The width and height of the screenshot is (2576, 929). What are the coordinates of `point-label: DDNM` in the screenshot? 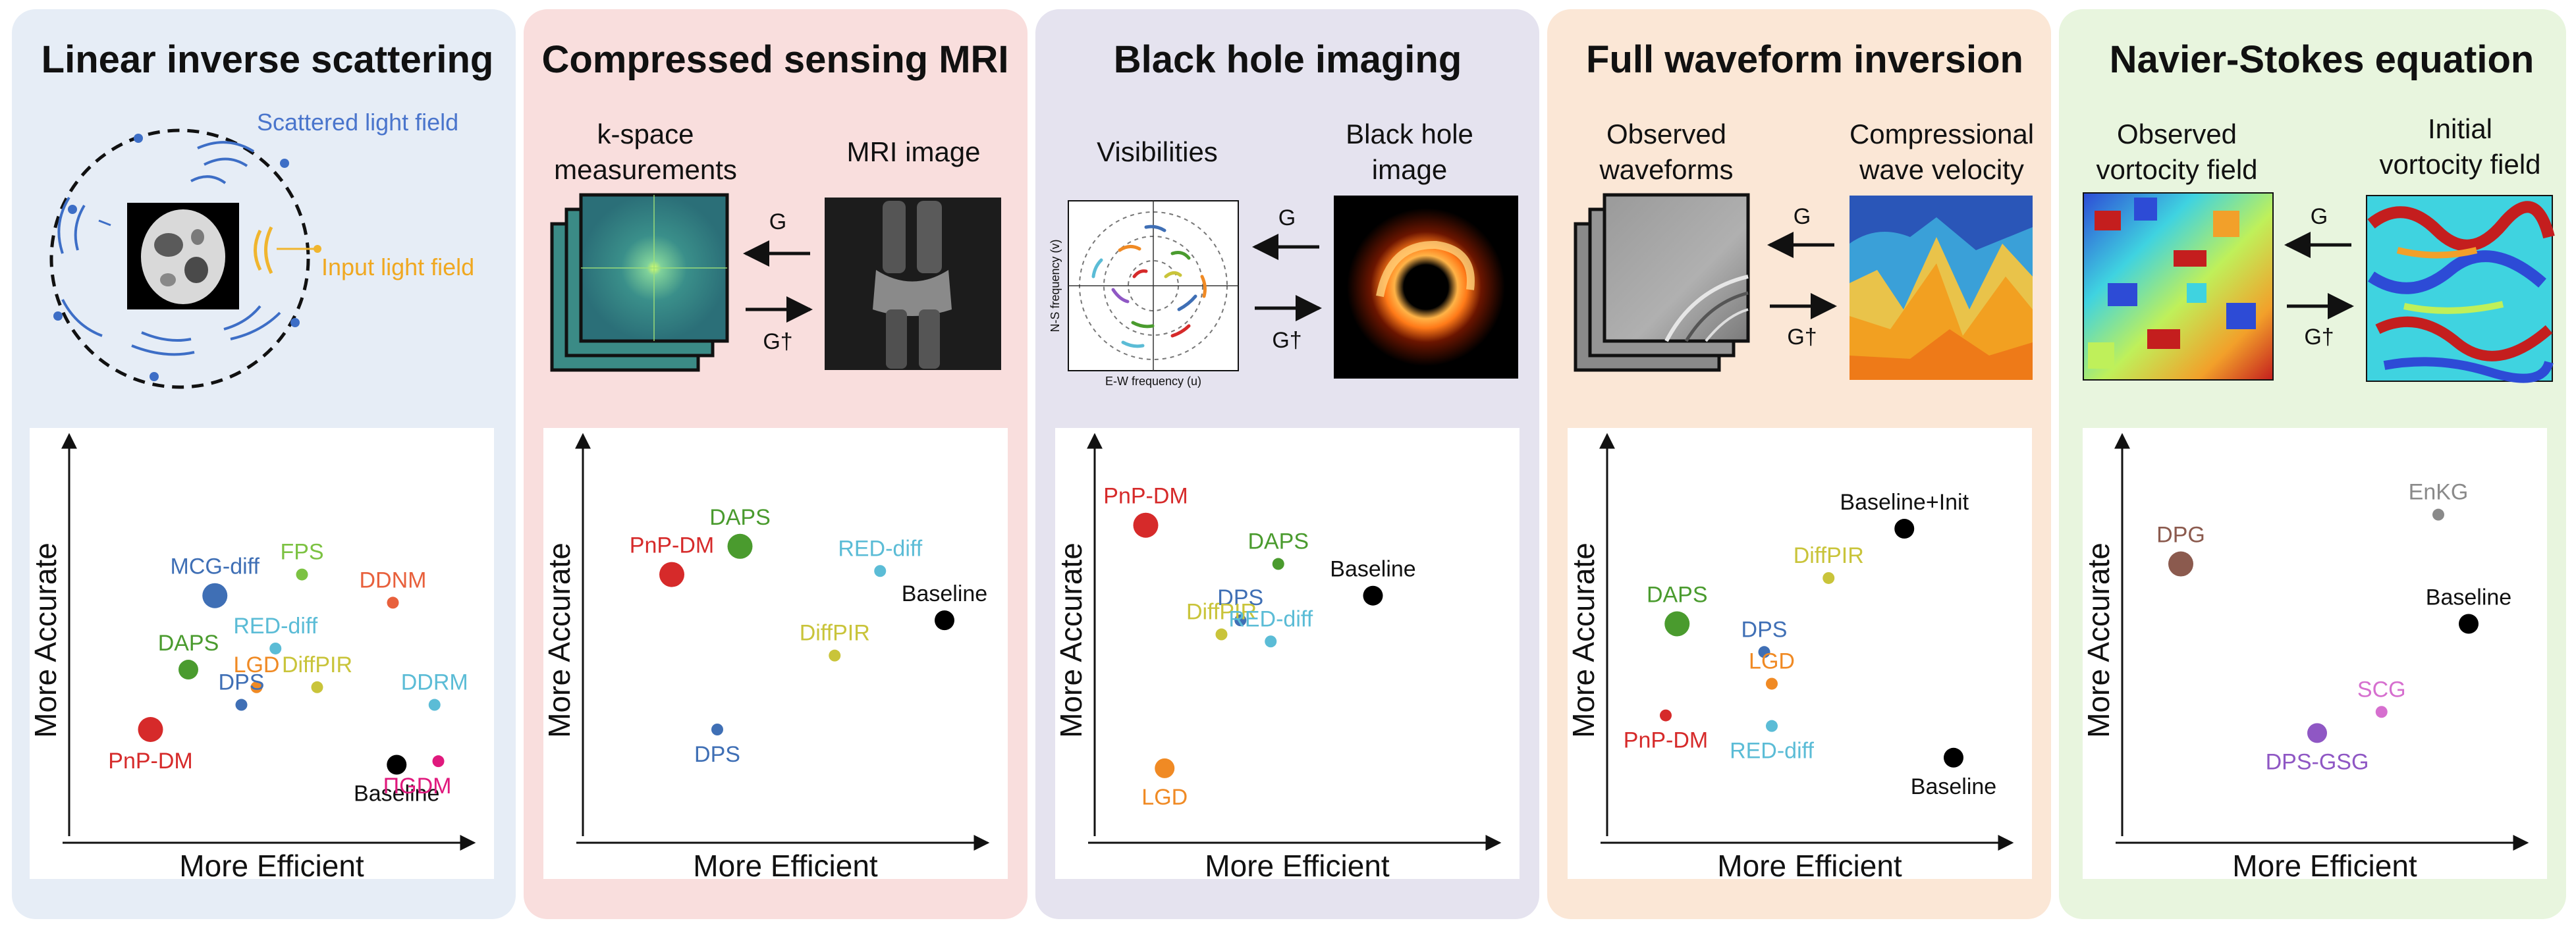 It's located at (393, 581).